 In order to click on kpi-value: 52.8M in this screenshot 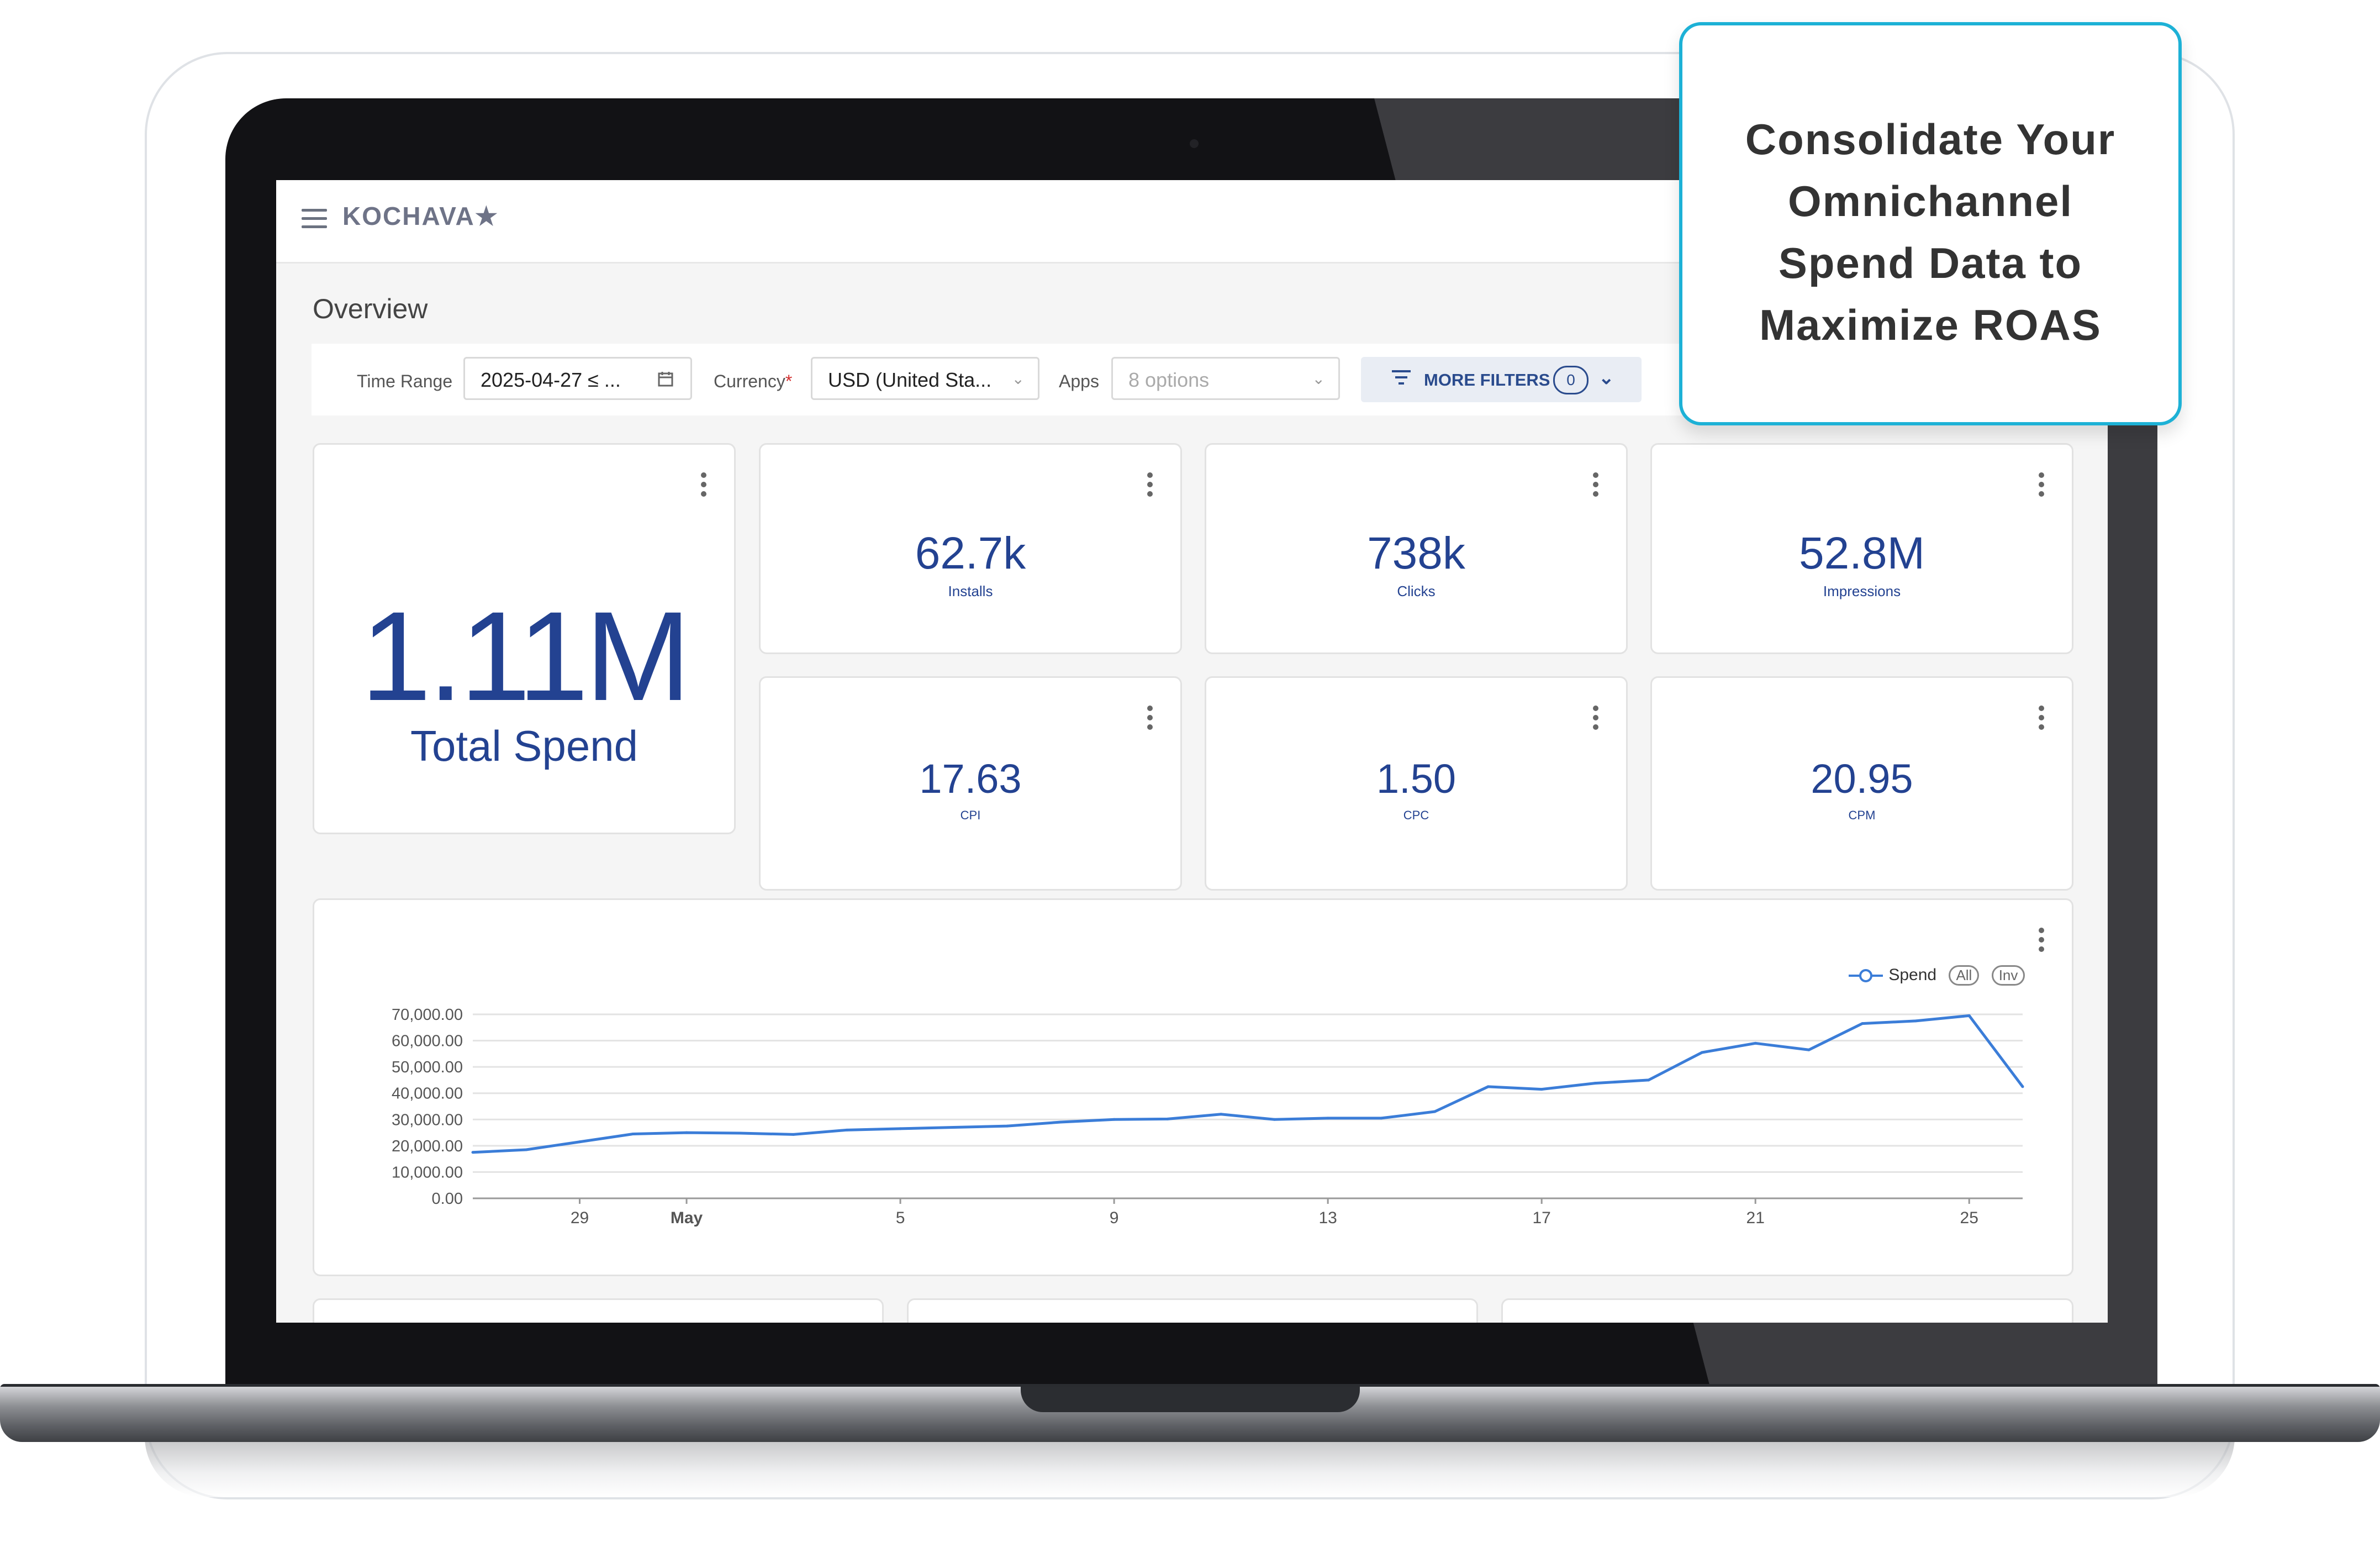, I will do `click(1862, 553)`.